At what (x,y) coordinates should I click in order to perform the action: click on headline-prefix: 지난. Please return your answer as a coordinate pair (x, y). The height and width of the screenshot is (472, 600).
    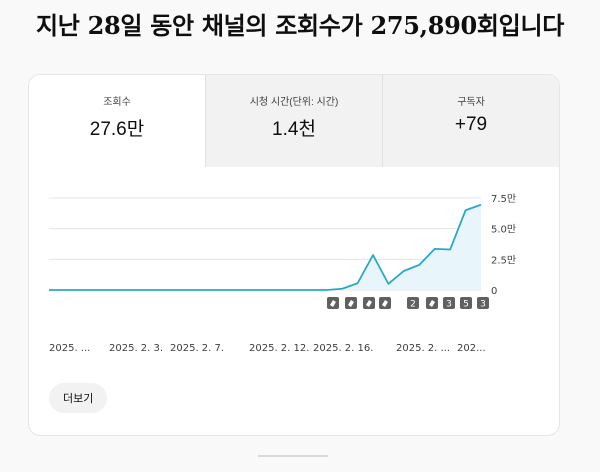
    Looking at the image, I should click on (61, 26).